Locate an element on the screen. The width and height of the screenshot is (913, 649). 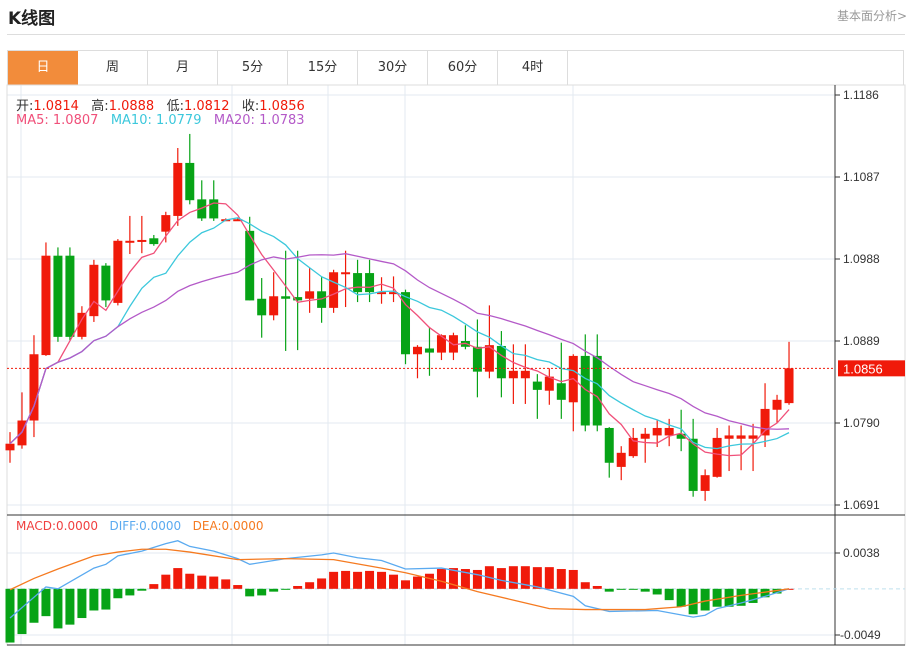
price-axis-label: 1.1186 is located at coordinates (861, 95).